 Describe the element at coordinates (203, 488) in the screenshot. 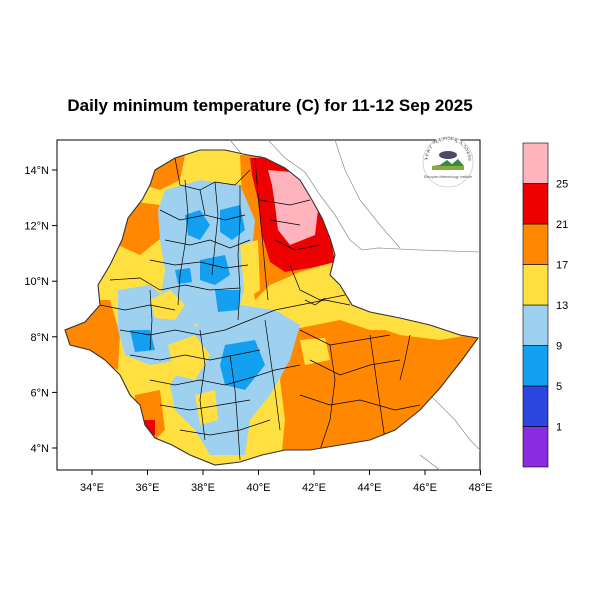

I see `x-tick-label: 38°E` at that location.